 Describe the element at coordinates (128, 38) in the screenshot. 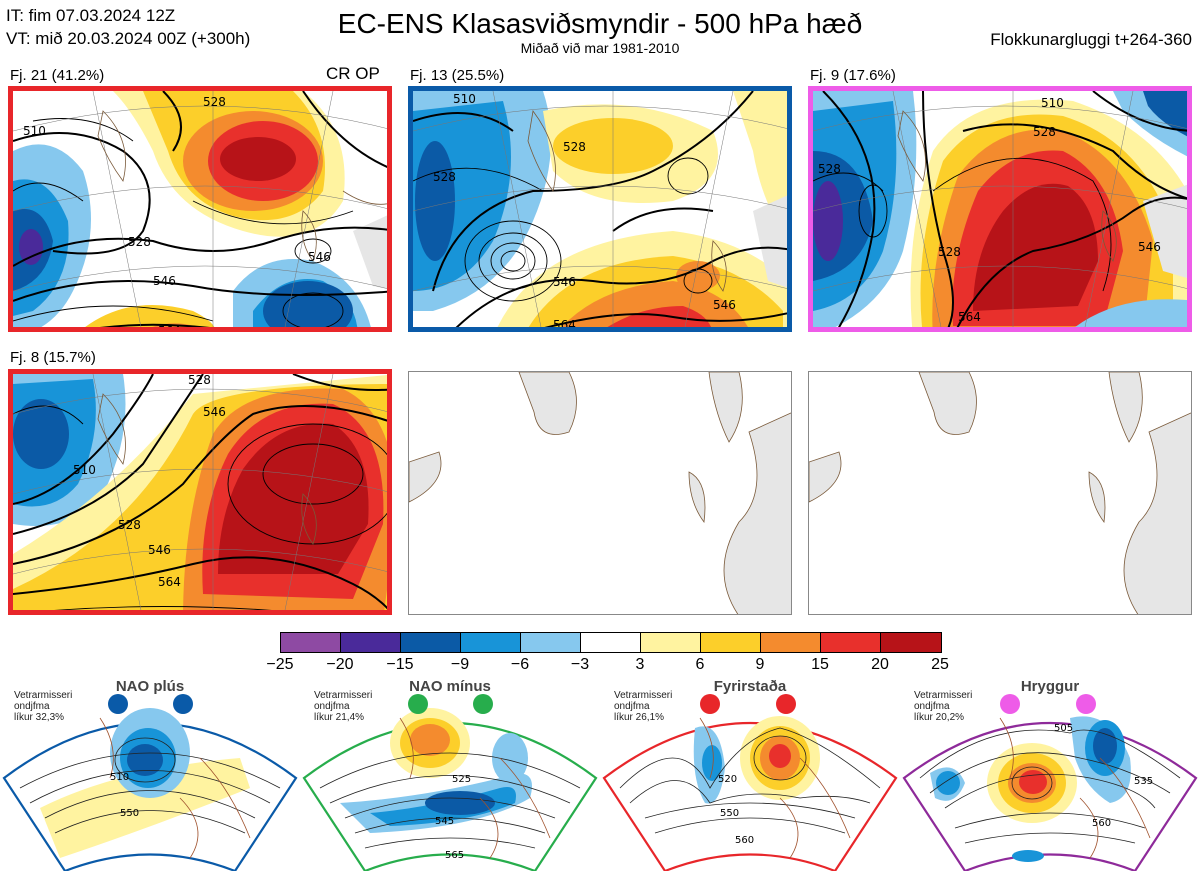

I see `valid-time: VT: mið 20.03.2024 00Z (+300h)` at that location.